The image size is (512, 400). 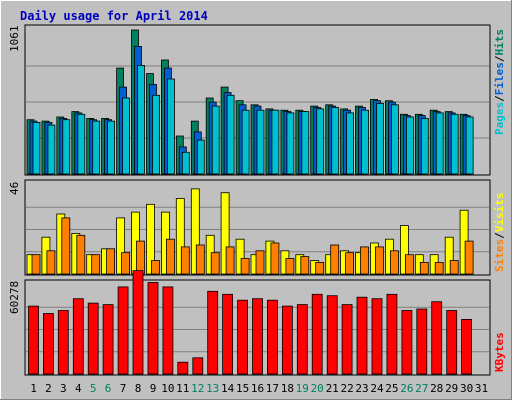 I want to click on x-tick-label-24: 24, so click(x=377, y=388).